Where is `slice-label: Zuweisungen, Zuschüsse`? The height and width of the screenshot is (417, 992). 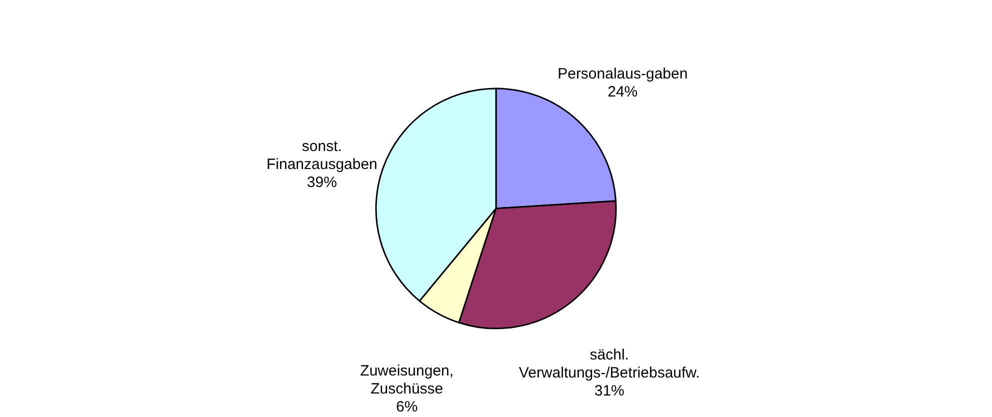 slice-label: Zuweisungen, Zuschüsse is located at coordinates (407, 380).